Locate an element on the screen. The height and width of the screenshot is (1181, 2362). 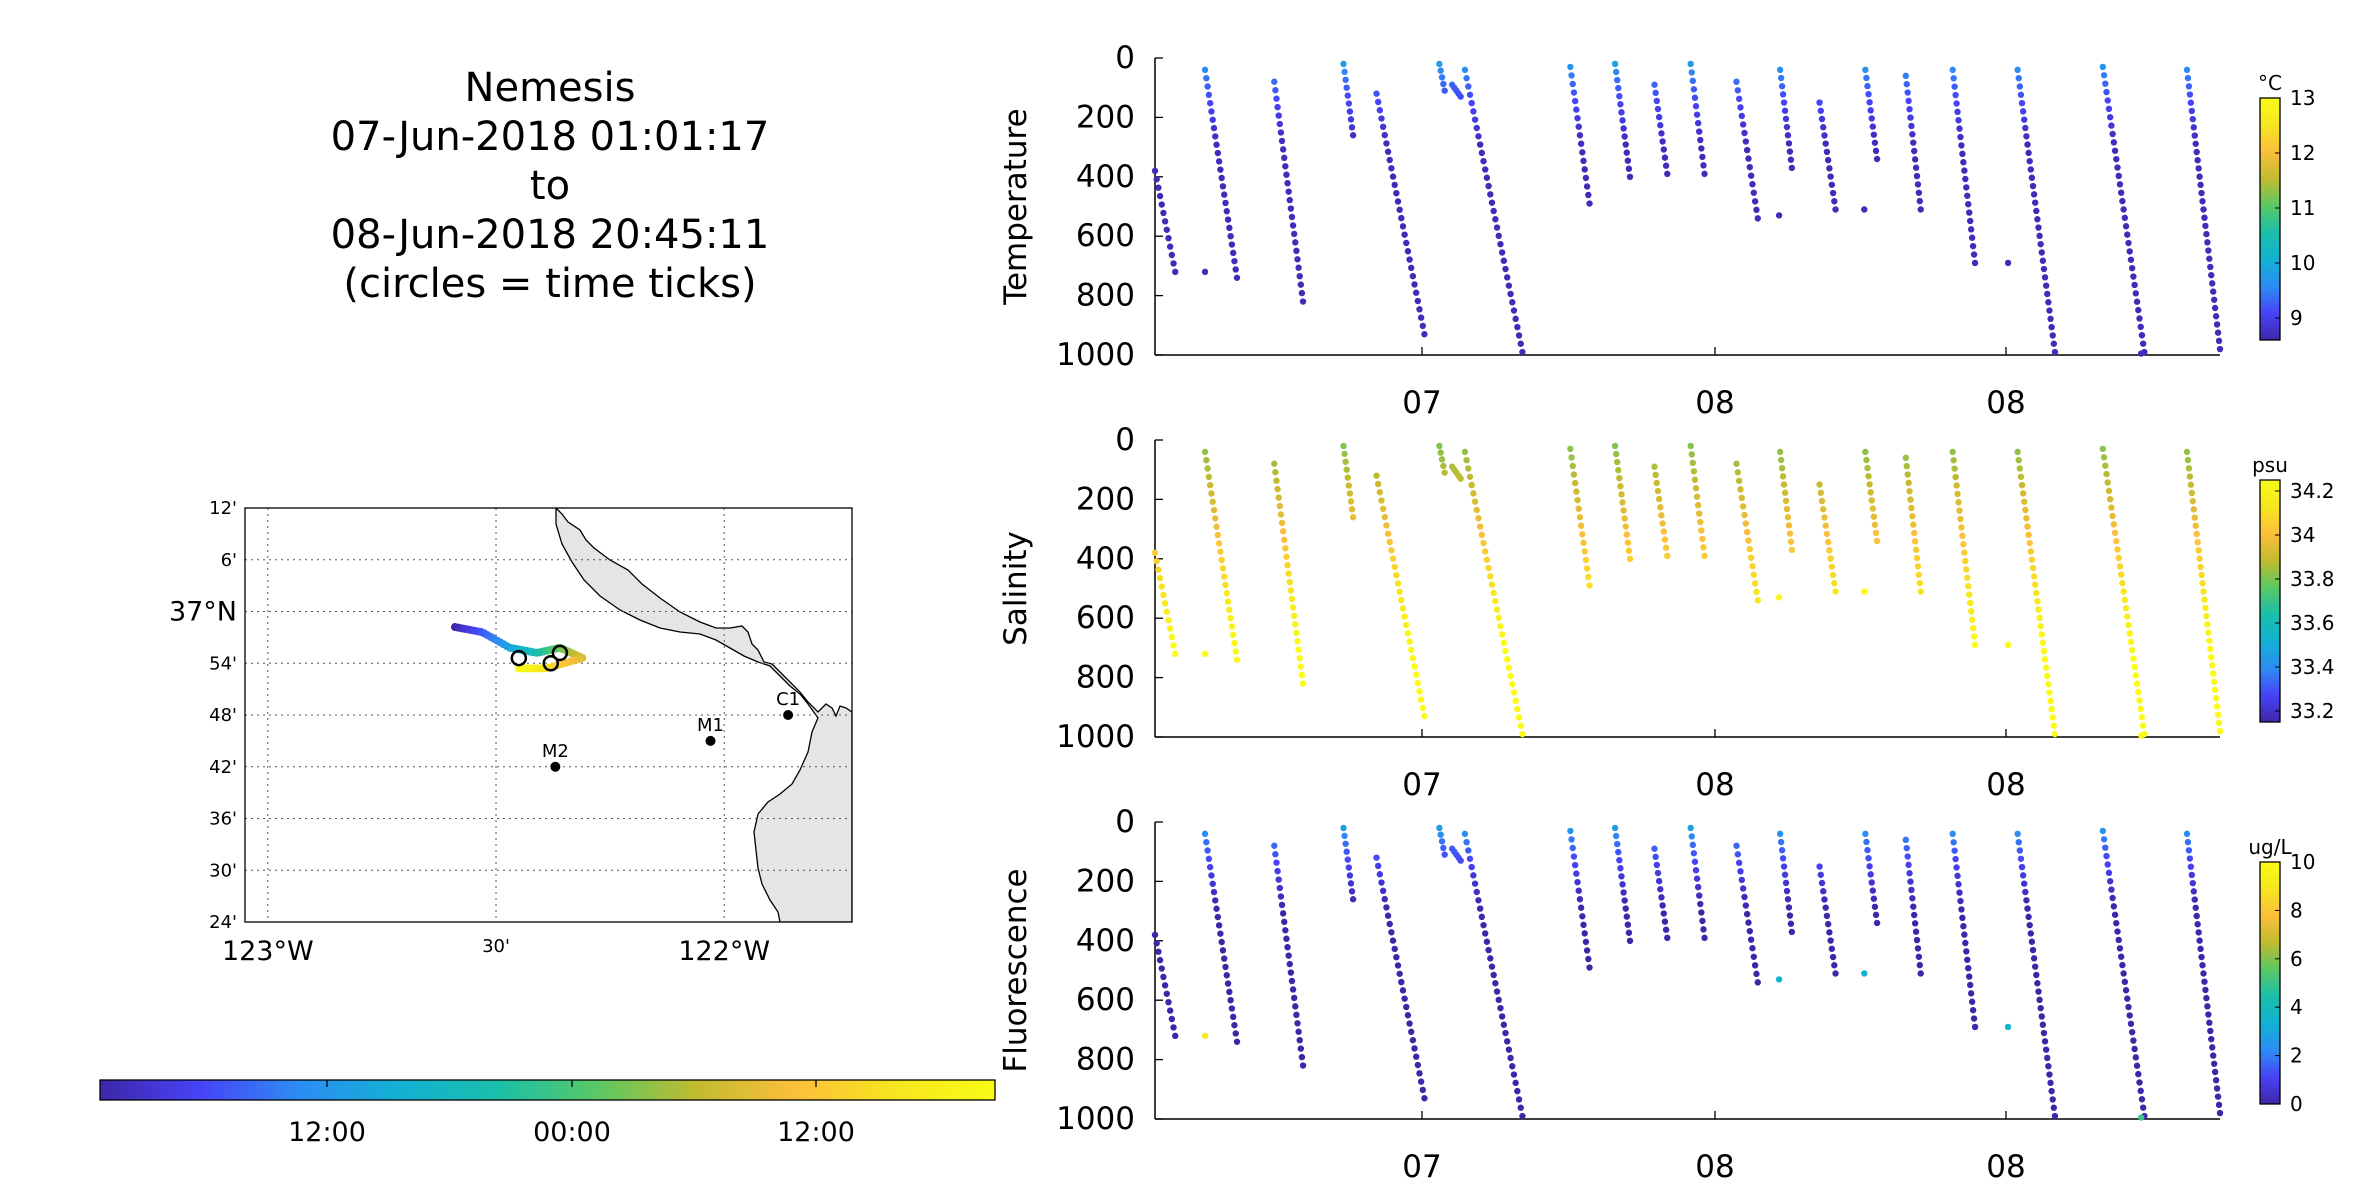
value-colorbar is located at coordinates (2270, 219).